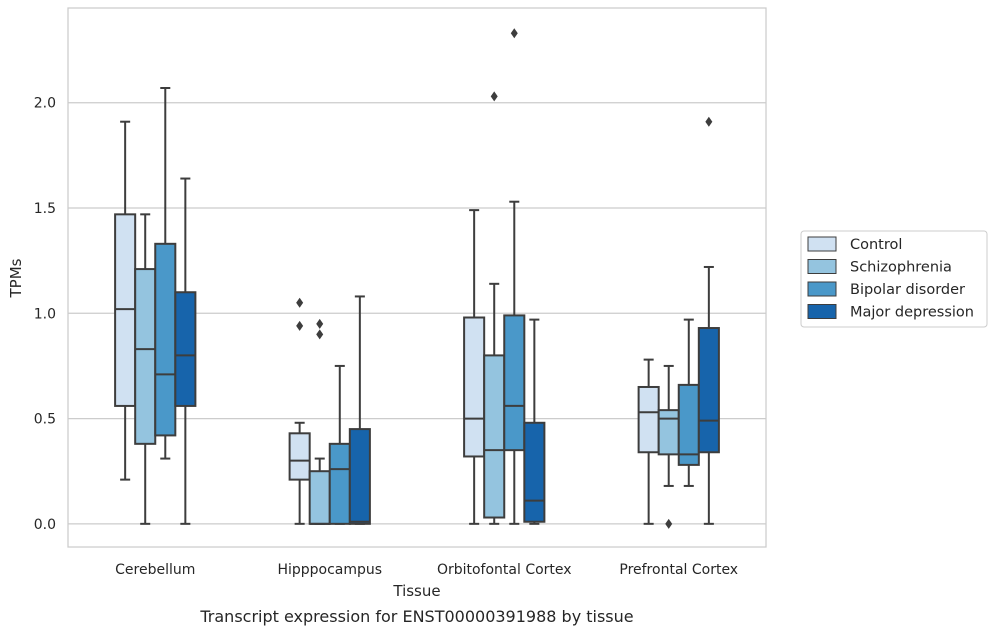 The height and width of the screenshot is (634, 997). I want to click on x-tick-label: Orbitofontal Cortex, so click(504, 570).